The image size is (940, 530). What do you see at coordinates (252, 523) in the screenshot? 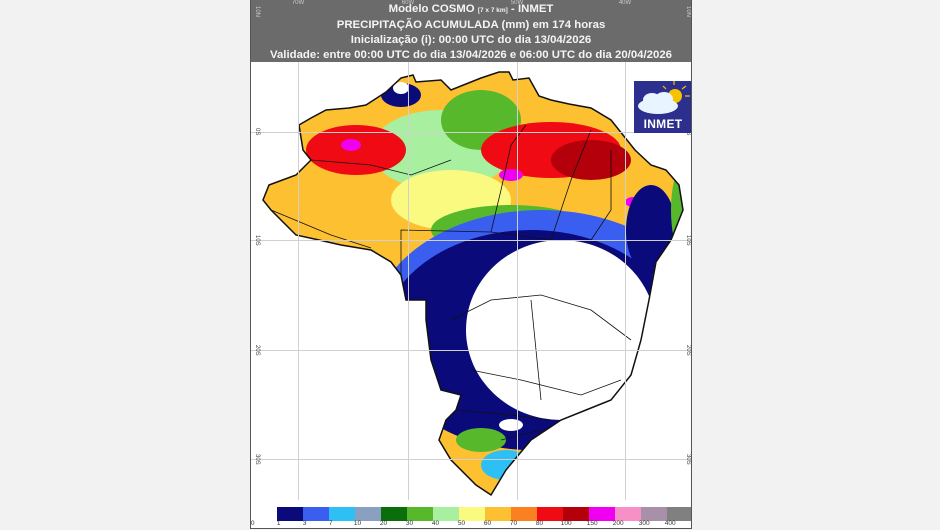
I see `legend-tick: 0` at bounding box center [252, 523].